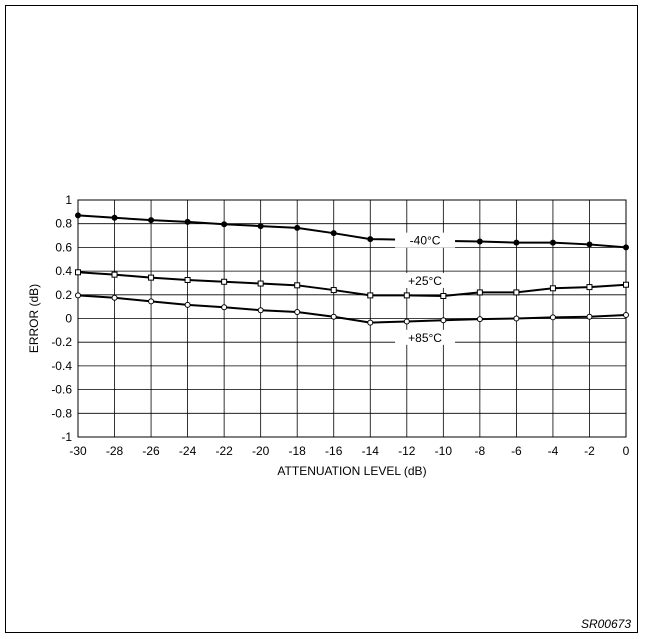 This screenshot has height=639, width=645. I want to click on x-tick-label: -16, so click(334, 451).